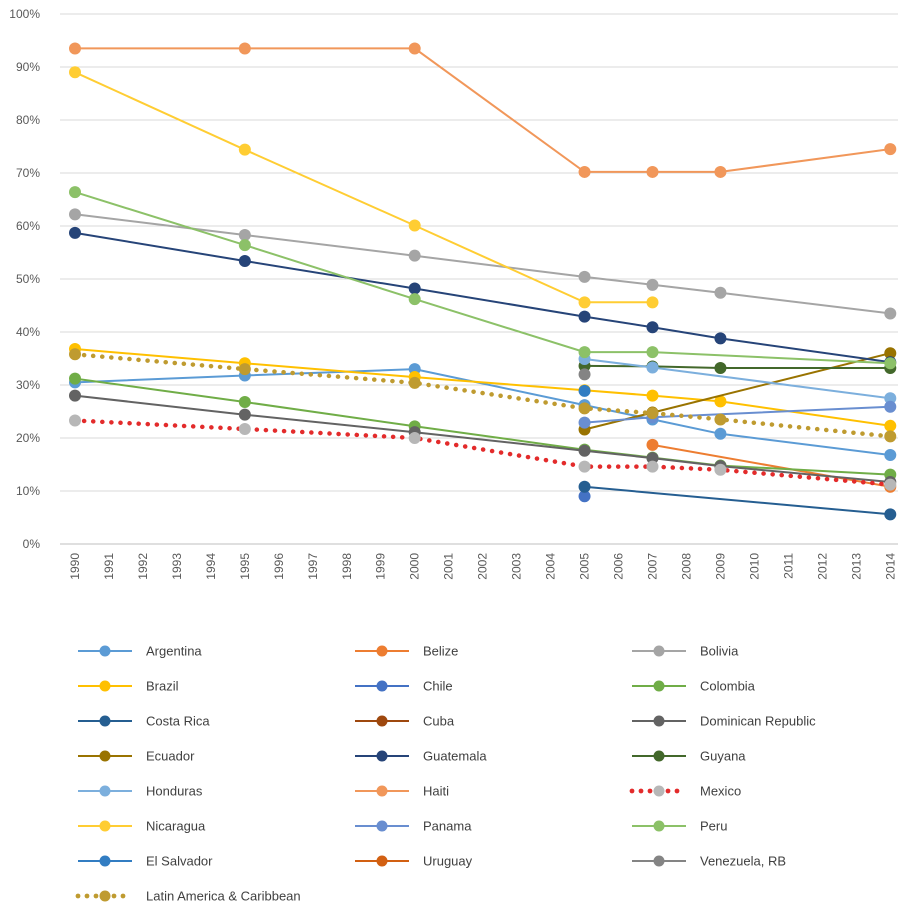 Image resolution: width=898 pixels, height=909 pixels. What do you see at coordinates (551, 566) in the screenshot?
I see `x-tick-label: 2004` at bounding box center [551, 566].